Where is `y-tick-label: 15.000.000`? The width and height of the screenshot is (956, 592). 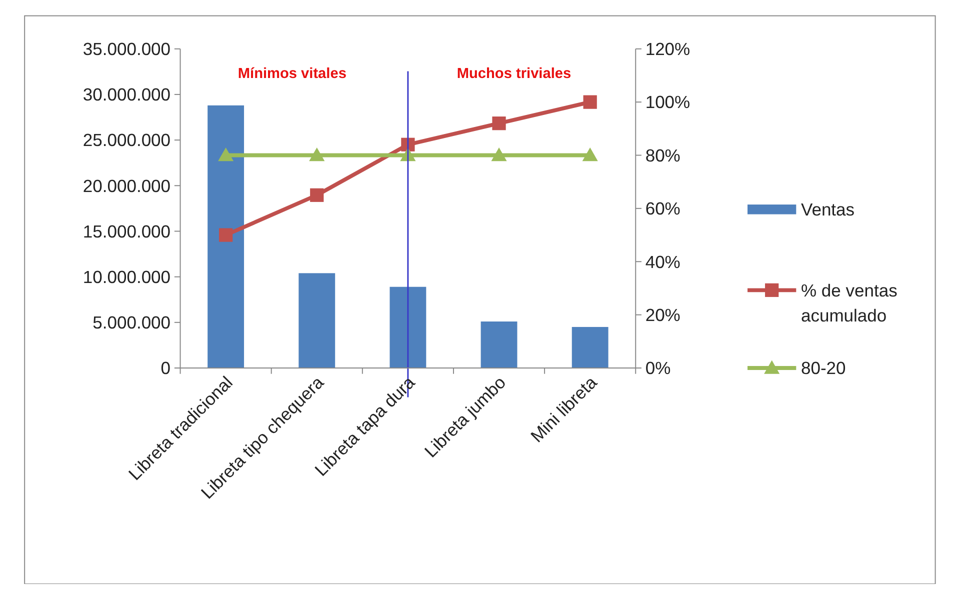
y-tick-label: 15.000.000 is located at coordinates (126, 231).